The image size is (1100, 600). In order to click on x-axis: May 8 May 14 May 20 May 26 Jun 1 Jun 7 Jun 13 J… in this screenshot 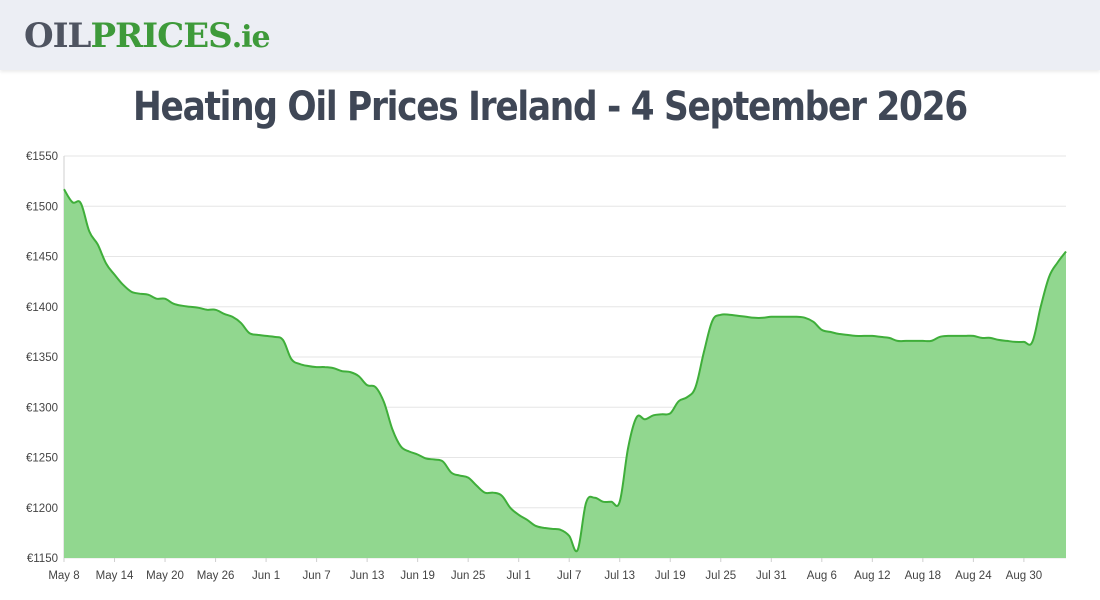, I will do `click(545, 570)`.